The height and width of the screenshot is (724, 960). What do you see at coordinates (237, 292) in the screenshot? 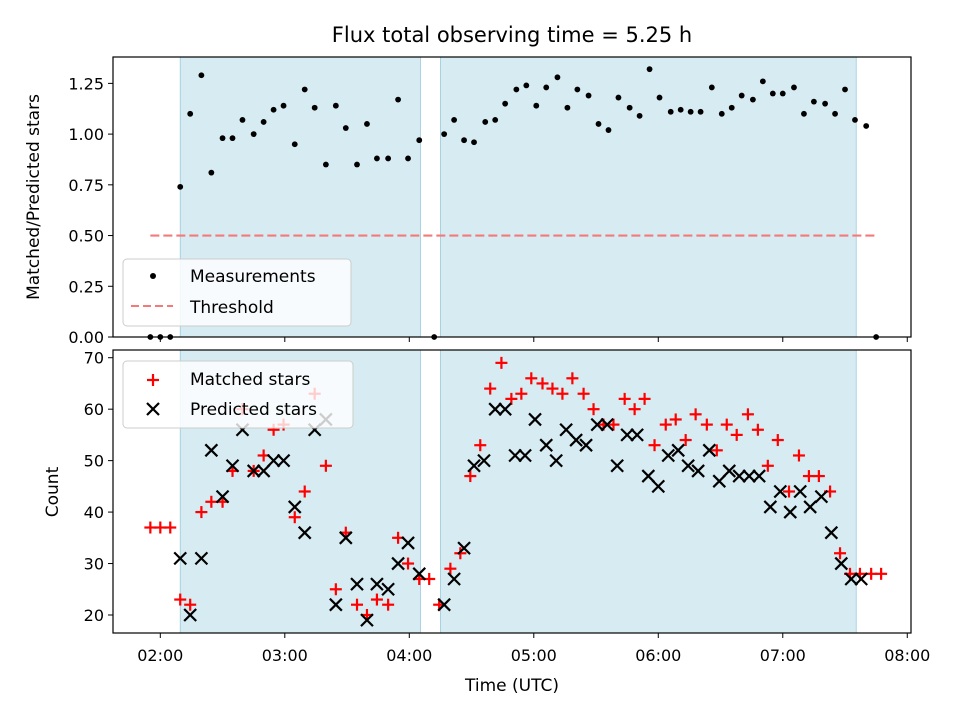
I see `top-legend-box` at bounding box center [237, 292].